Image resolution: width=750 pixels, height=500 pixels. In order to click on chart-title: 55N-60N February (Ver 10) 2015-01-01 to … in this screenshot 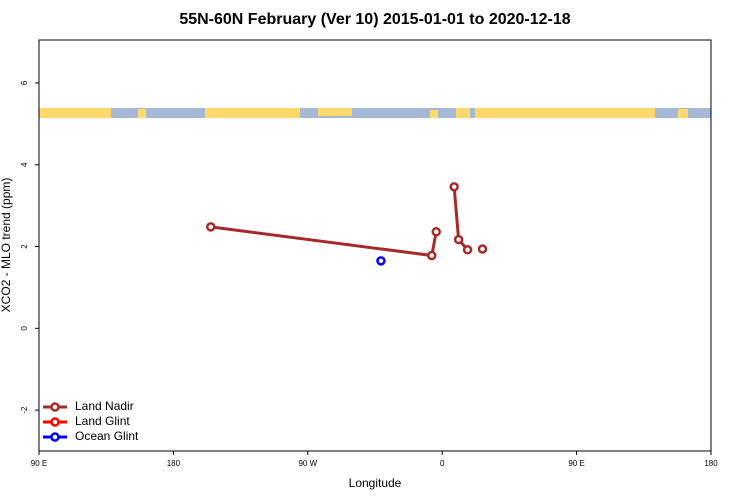, I will do `click(374, 19)`.